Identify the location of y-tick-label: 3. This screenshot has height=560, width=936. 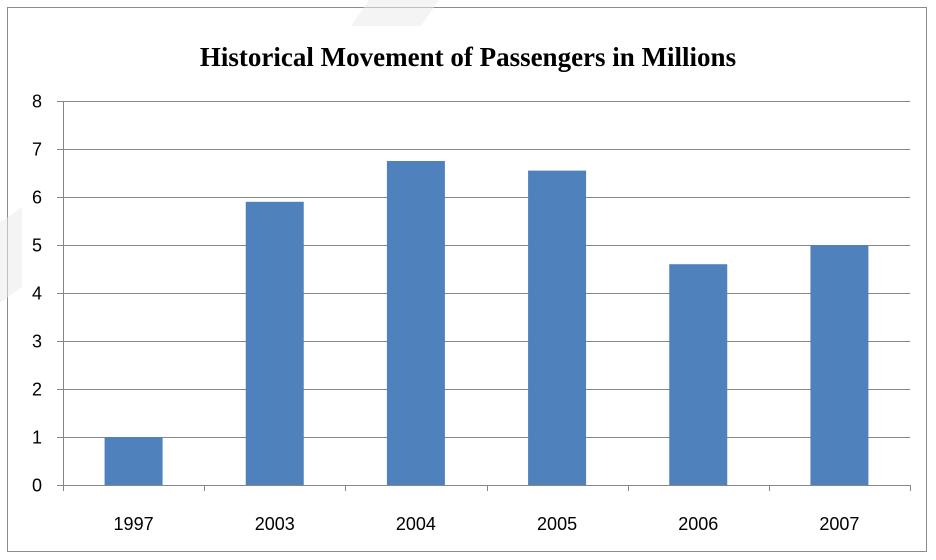
(37, 342).